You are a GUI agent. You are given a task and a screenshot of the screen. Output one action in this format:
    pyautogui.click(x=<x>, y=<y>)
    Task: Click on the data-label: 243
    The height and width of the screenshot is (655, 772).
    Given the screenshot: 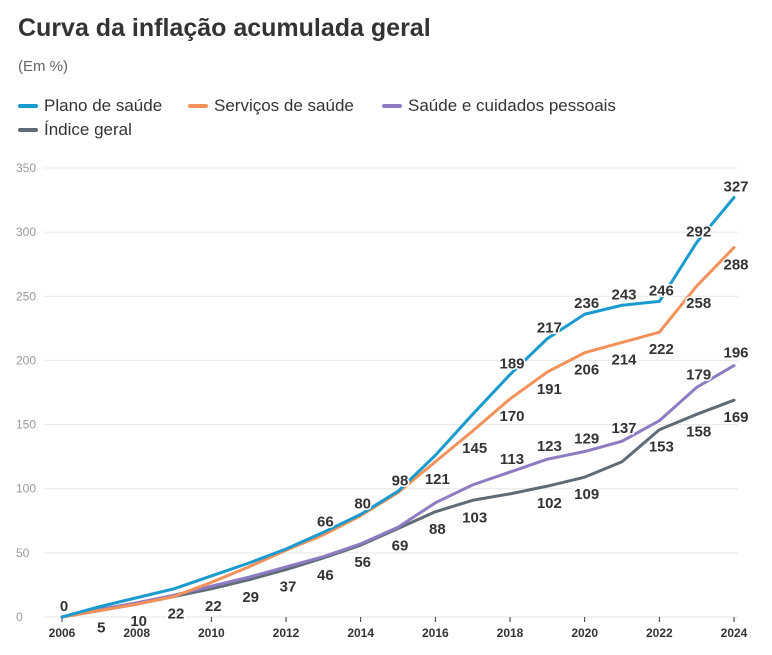 What is the action you would take?
    pyautogui.click(x=623, y=294)
    